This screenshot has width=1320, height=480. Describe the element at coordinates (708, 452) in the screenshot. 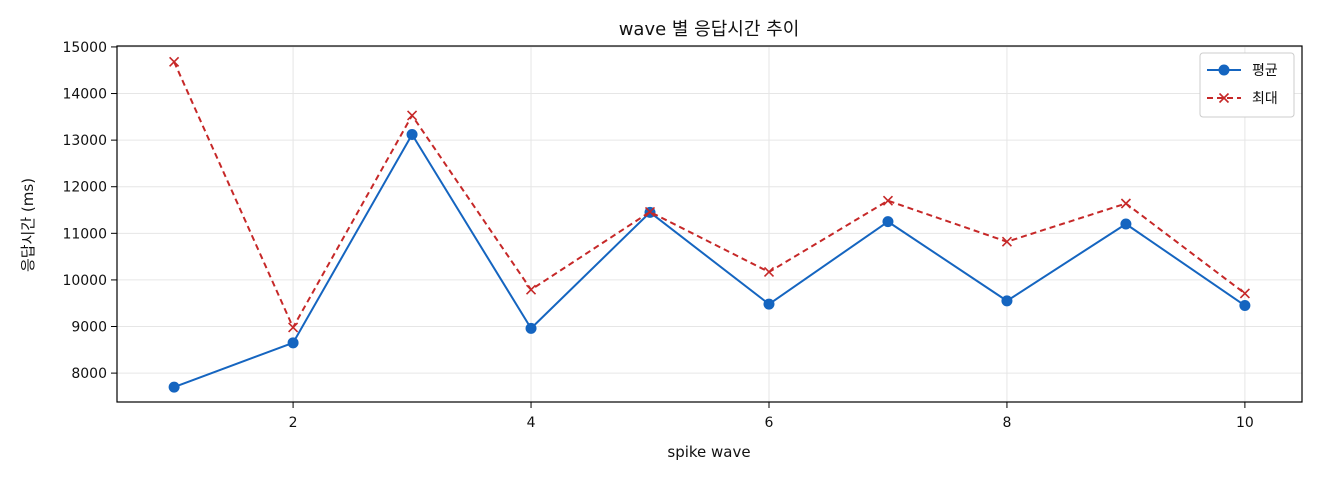

I see `x-axis-title: spike wave` at that location.